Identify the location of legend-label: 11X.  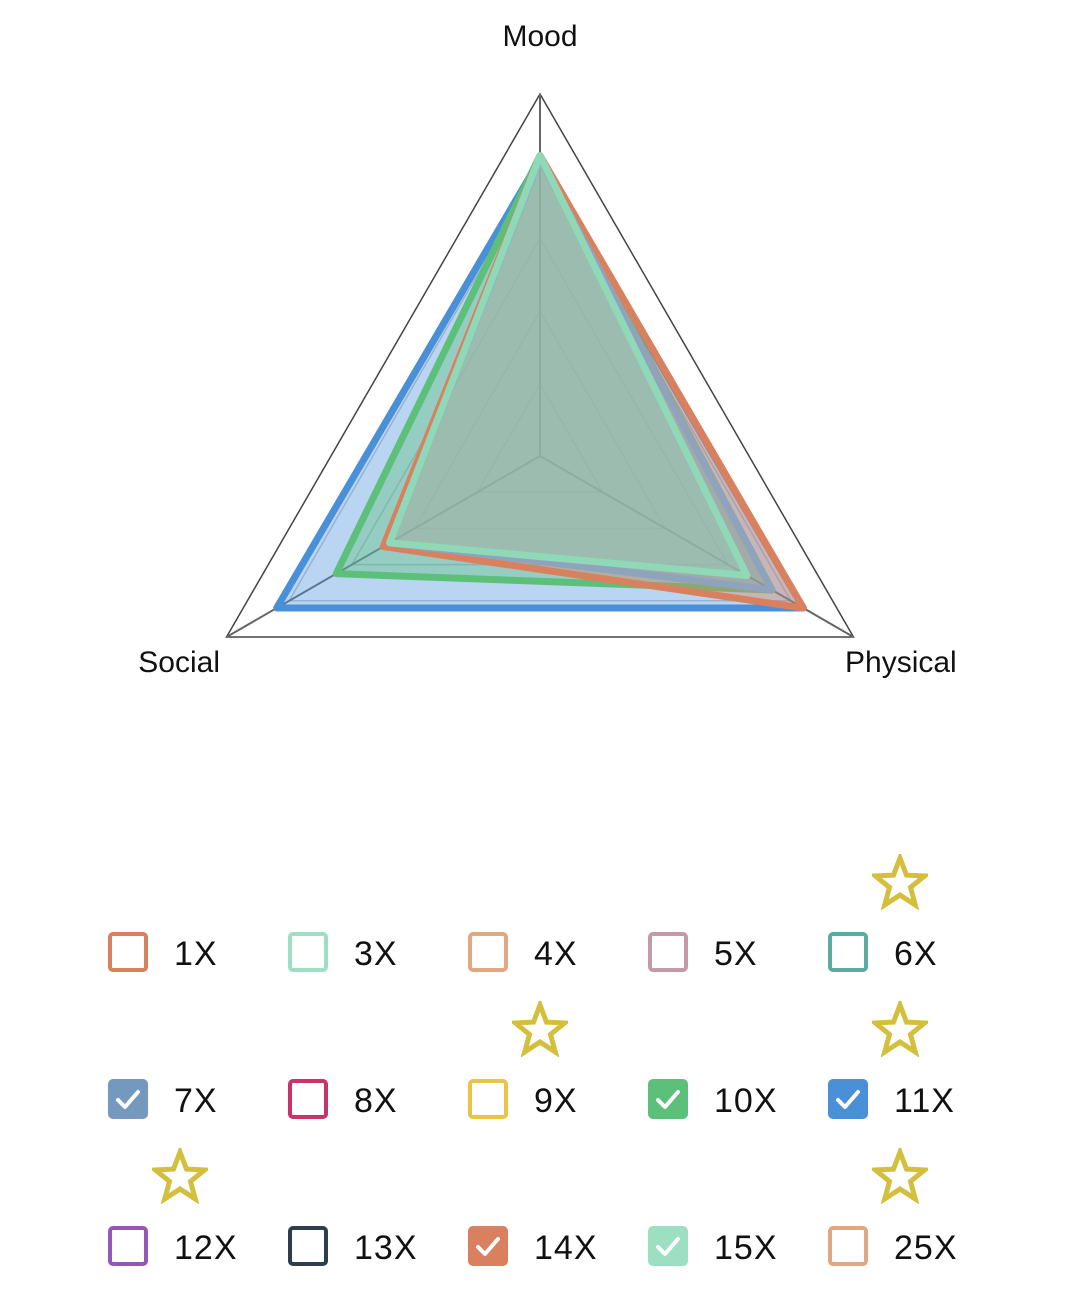
(924, 1101).